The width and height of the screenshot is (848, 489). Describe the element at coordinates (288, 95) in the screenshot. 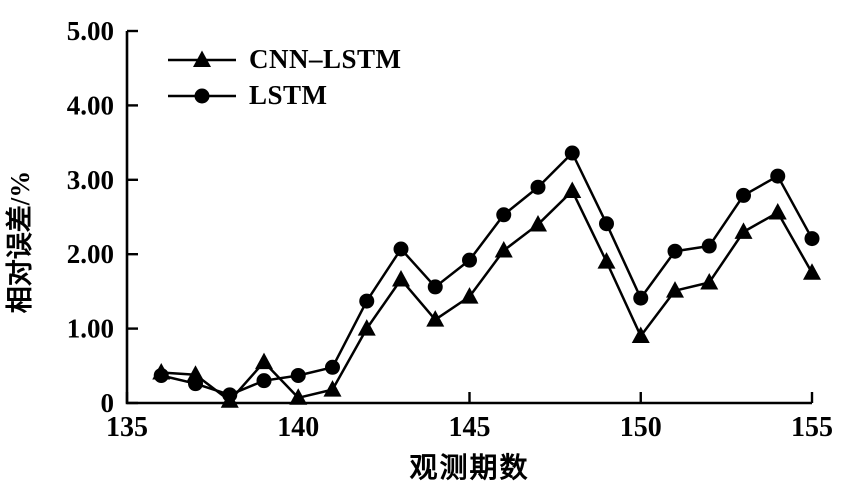

I see `legend-label-lstm: LSTM` at that location.